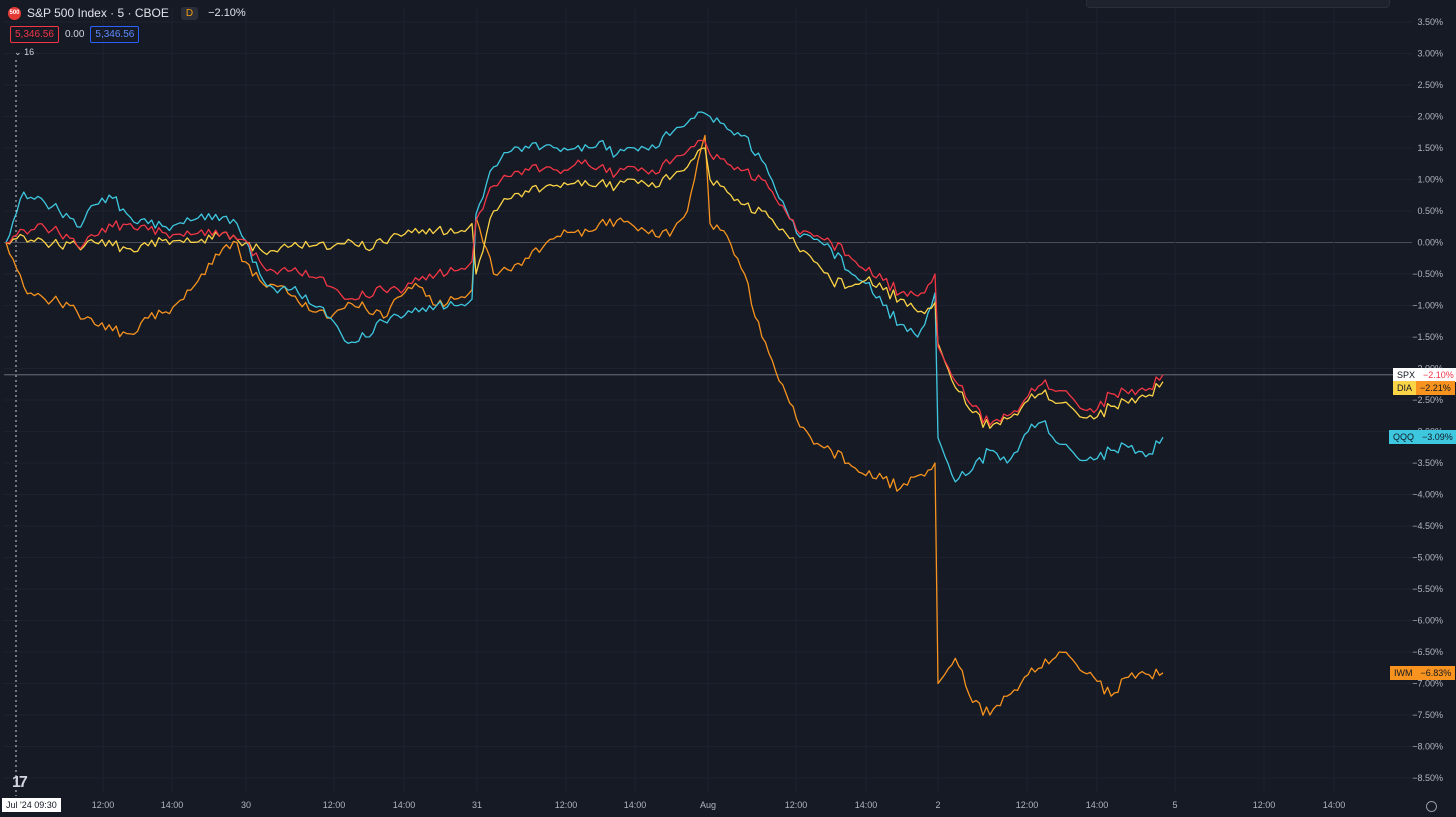 This screenshot has height=817, width=1456. Describe the element at coordinates (227, 13) in the screenshot. I see `legend-change: −2.10%` at that location.